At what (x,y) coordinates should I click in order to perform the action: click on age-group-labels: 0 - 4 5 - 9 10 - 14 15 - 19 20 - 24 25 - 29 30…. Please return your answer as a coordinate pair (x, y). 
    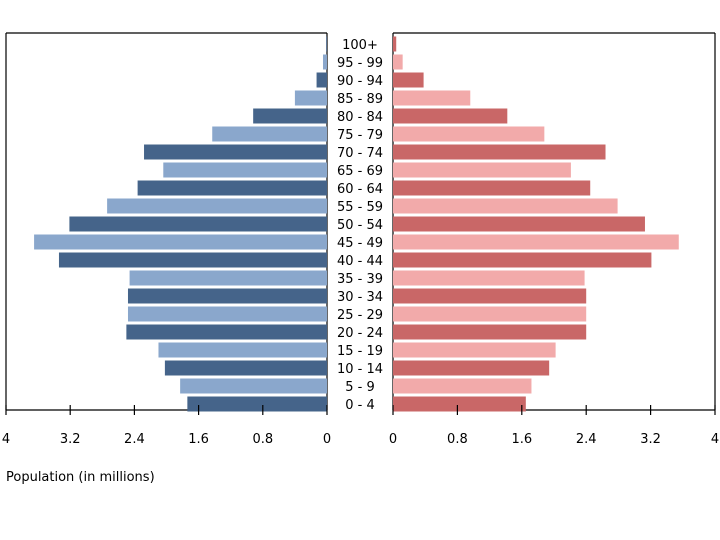
    Looking at the image, I should click on (360, 225).